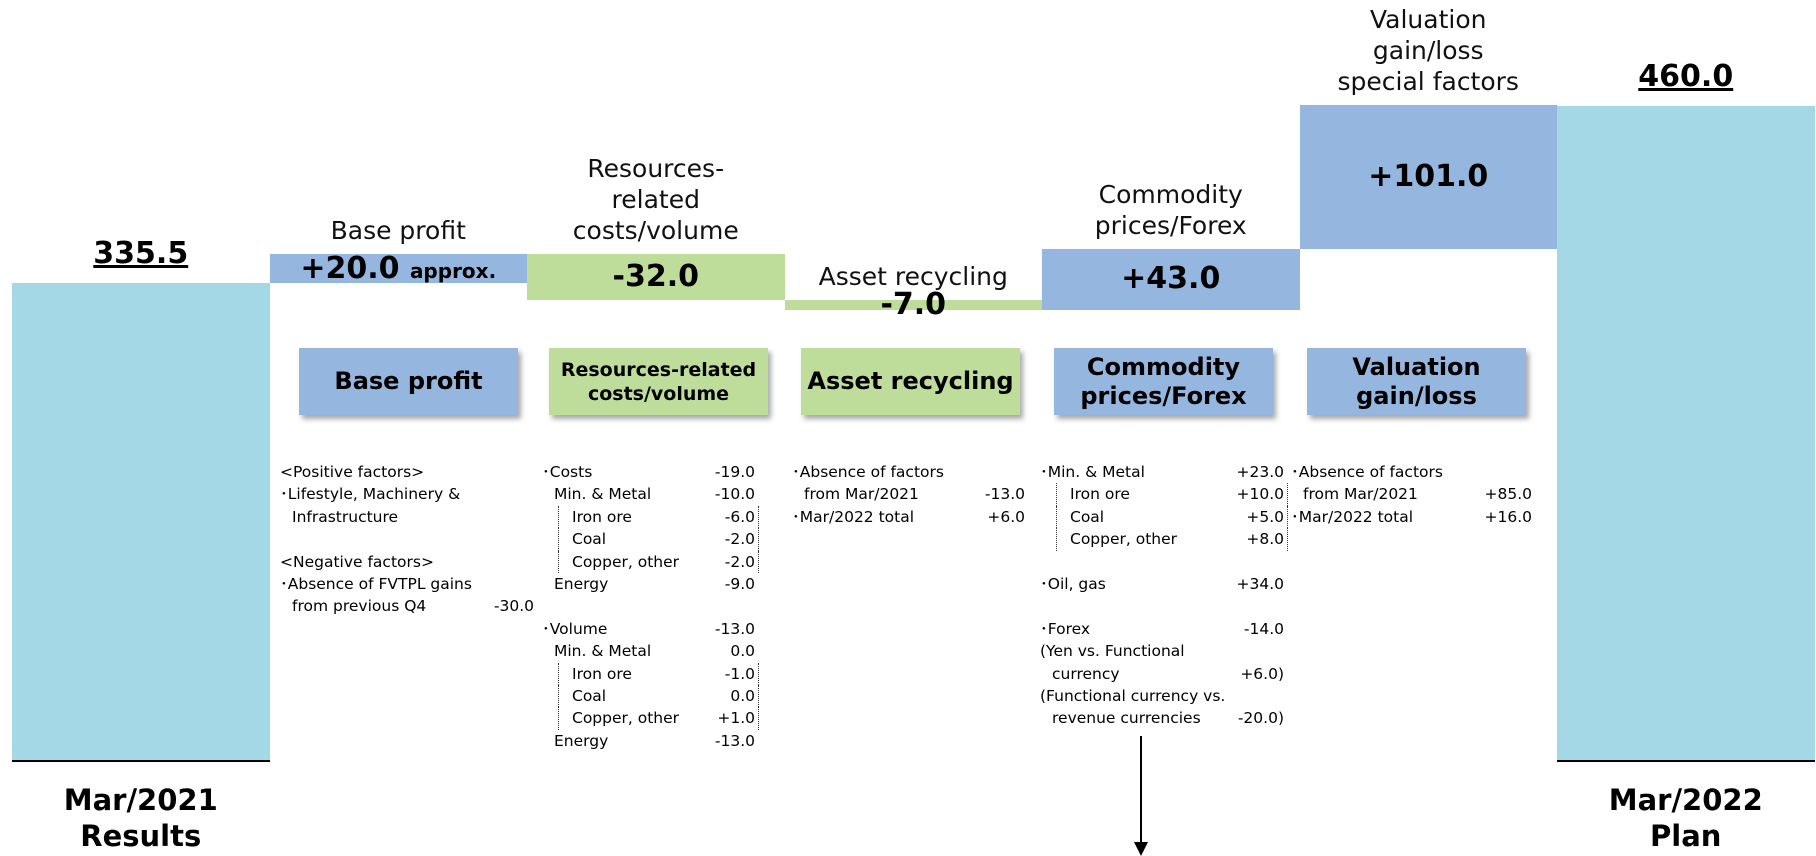 The height and width of the screenshot is (856, 1816). What do you see at coordinates (141, 253) in the screenshot?
I see `value-label: 335.5` at bounding box center [141, 253].